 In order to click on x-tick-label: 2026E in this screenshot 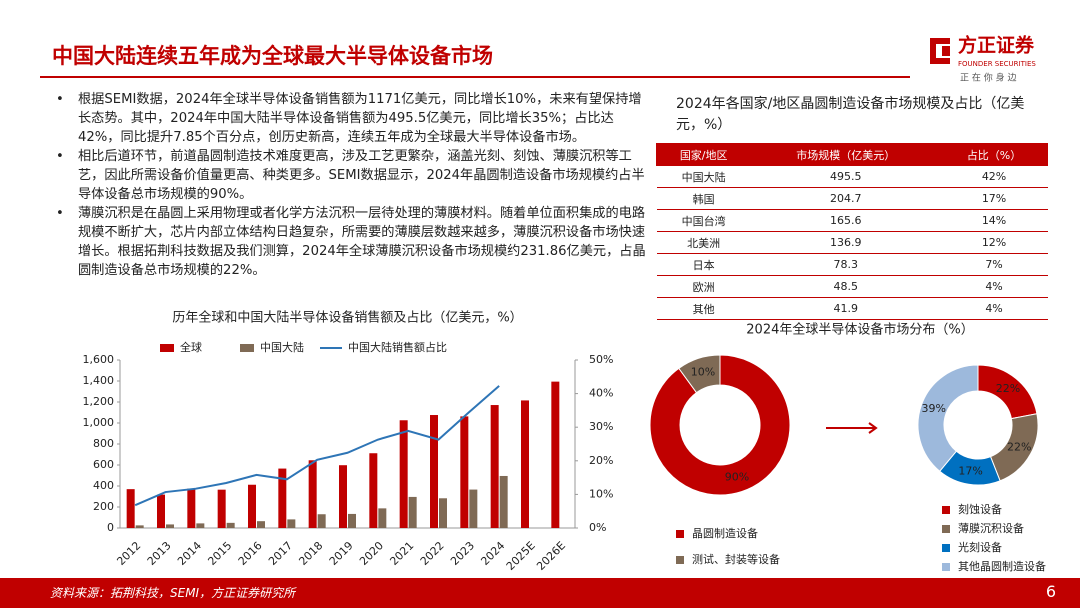, I will do `click(551, 556)`.